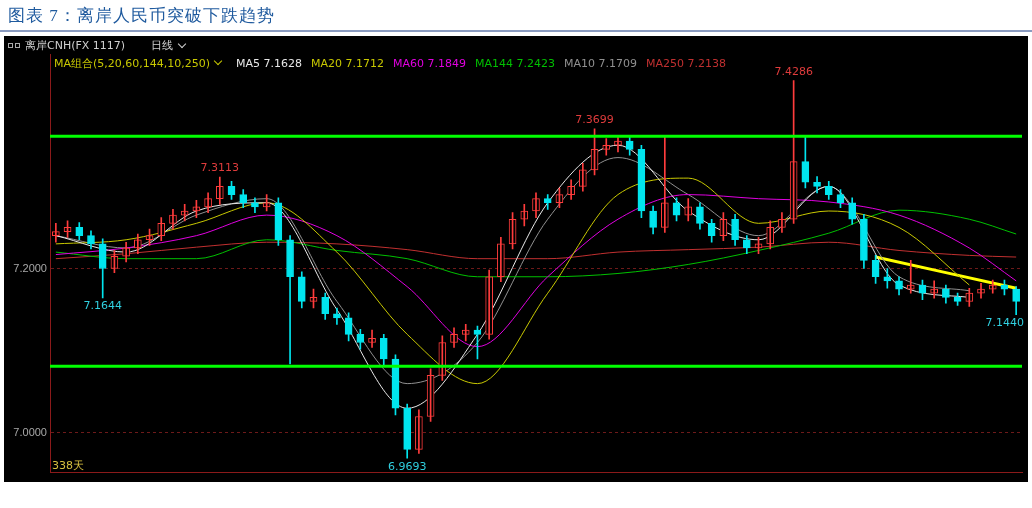 This screenshot has height=508, width=1032. I want to click on text: MA10 7.1709, so click(601, 63).